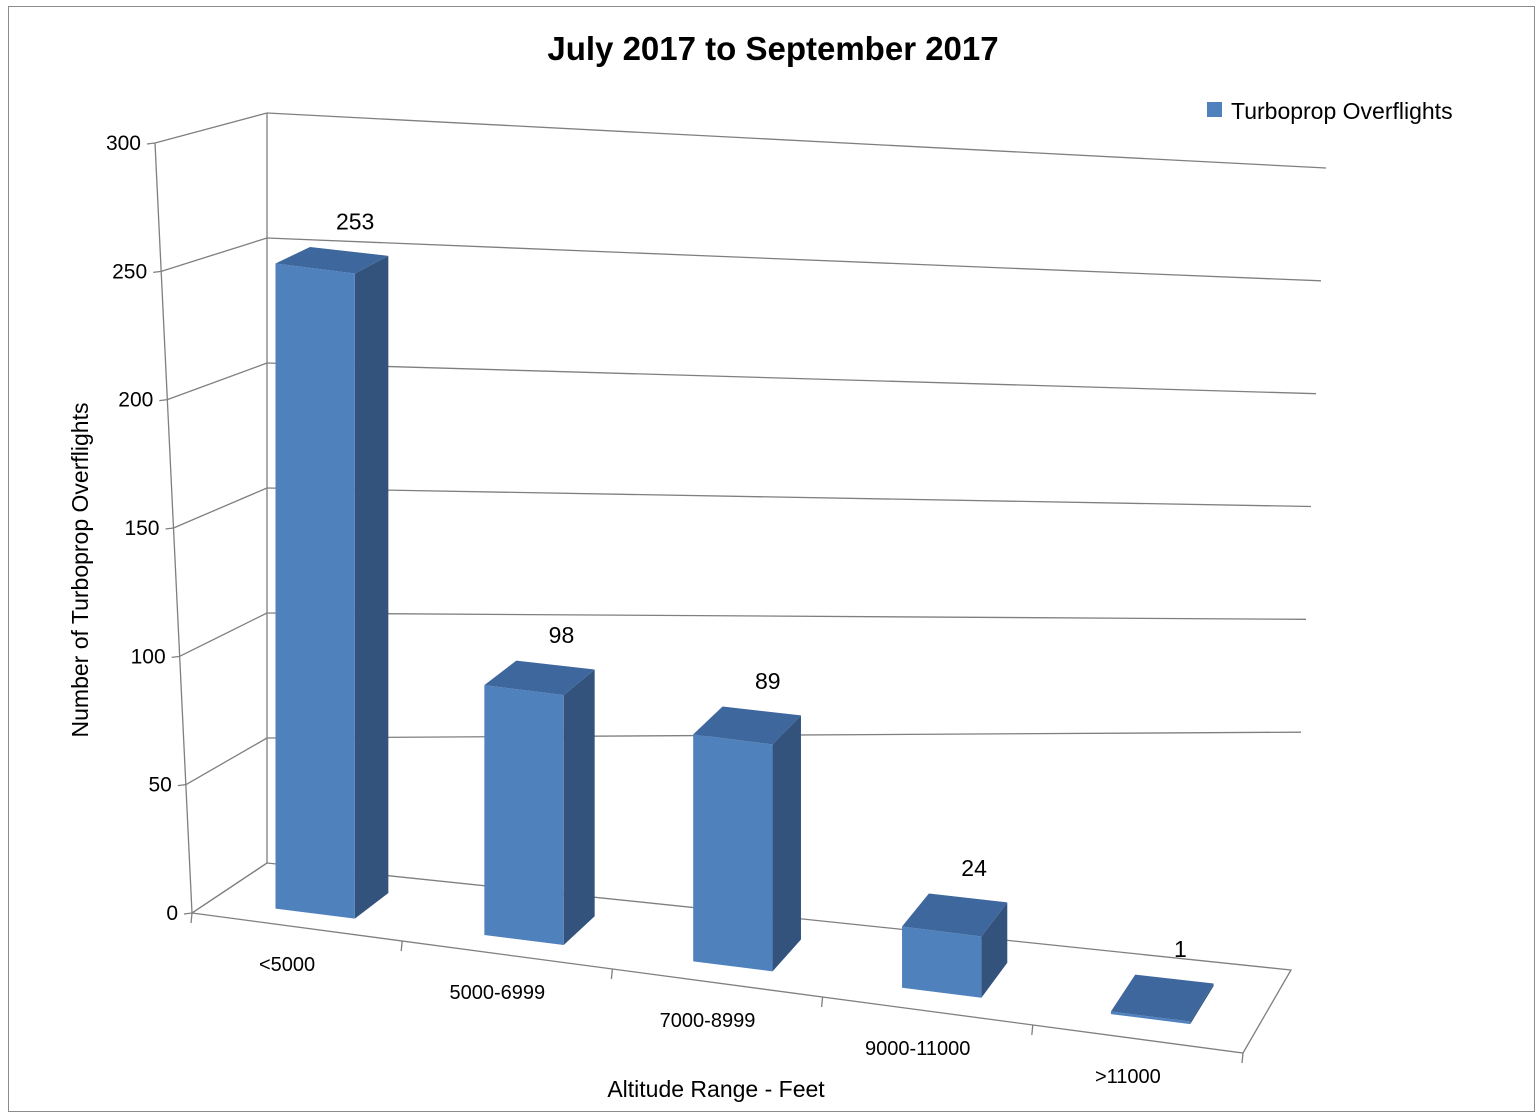 Image resolution: width=1537 pixels, height=1116 pixels. I want to click on x-axis-title: Altitude Range - Feet, so click(716, 1089).